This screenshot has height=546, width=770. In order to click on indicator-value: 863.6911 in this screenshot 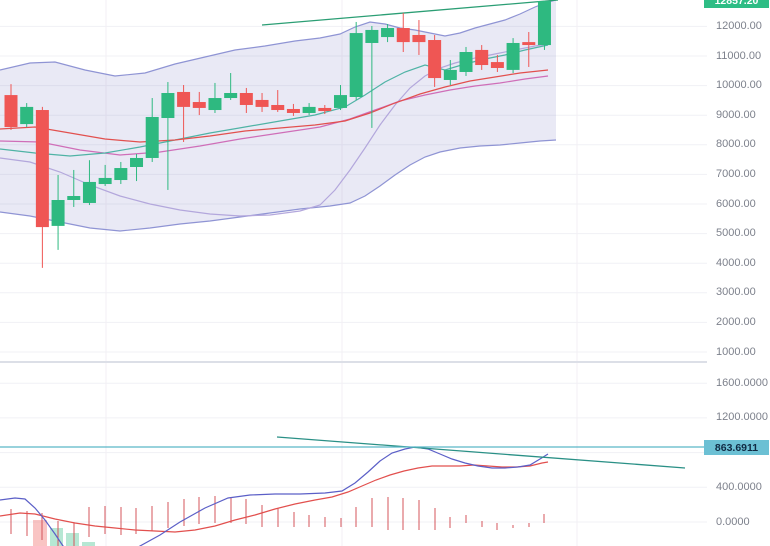, I will do `click(736, 447)`.